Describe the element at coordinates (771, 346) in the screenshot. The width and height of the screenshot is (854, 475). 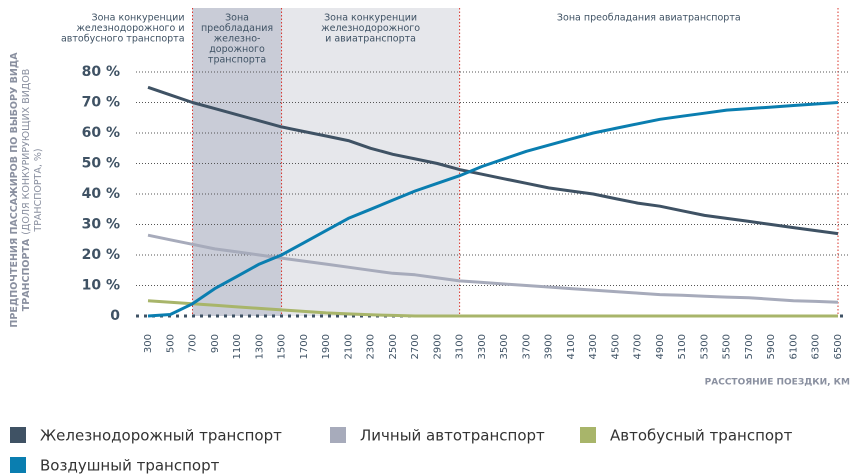
I see `x-tick-label: 5900` at that location.